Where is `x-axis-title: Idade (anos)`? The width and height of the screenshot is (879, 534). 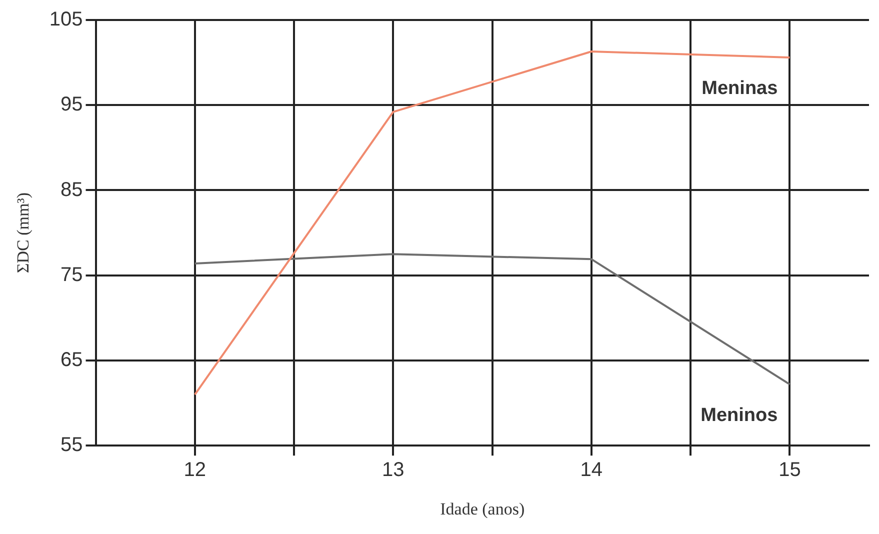 x-axis-title: Idade (anos) is located at coordinates (482, 508).